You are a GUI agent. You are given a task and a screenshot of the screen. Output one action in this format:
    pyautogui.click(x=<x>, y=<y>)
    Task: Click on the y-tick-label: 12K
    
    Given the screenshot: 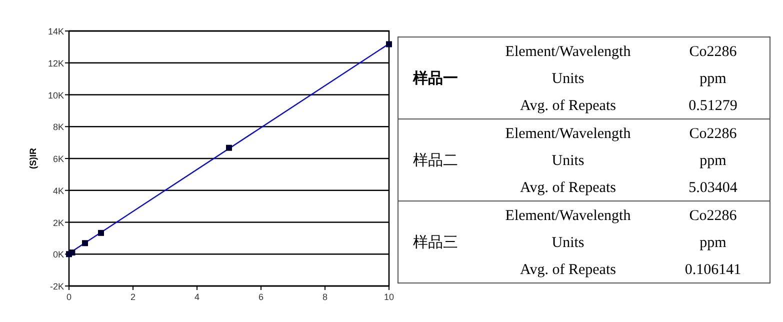 What is the action you would take?
    pyautogui.click(x=56, y=63)
    